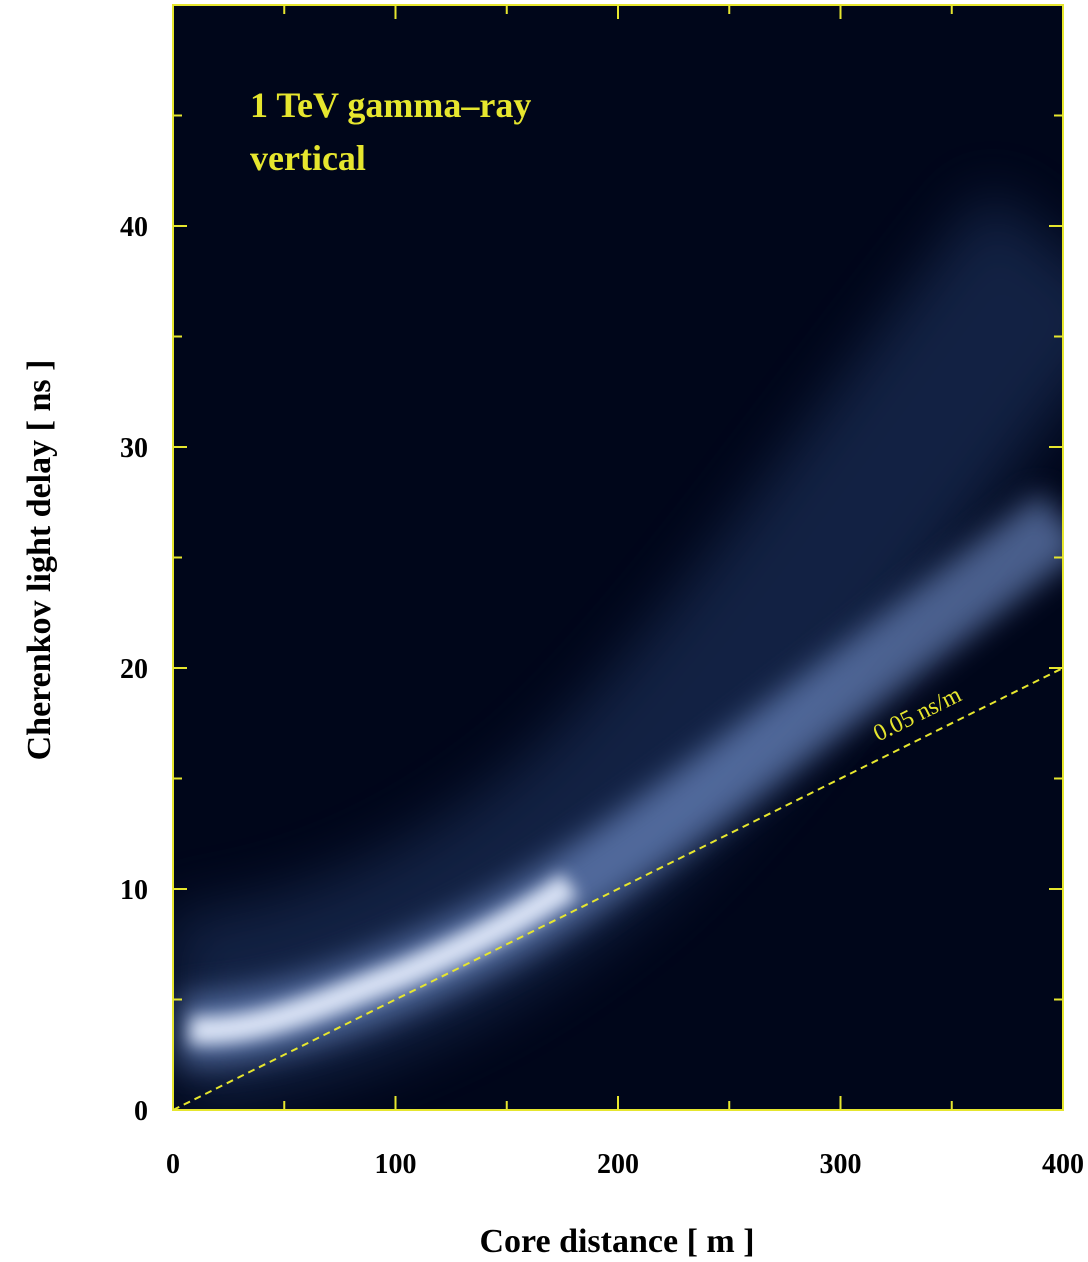  Describe the element at coordinates (390, 105) in the screenshot. I see `annotation: 1 TeV gamma–ray` at that location.